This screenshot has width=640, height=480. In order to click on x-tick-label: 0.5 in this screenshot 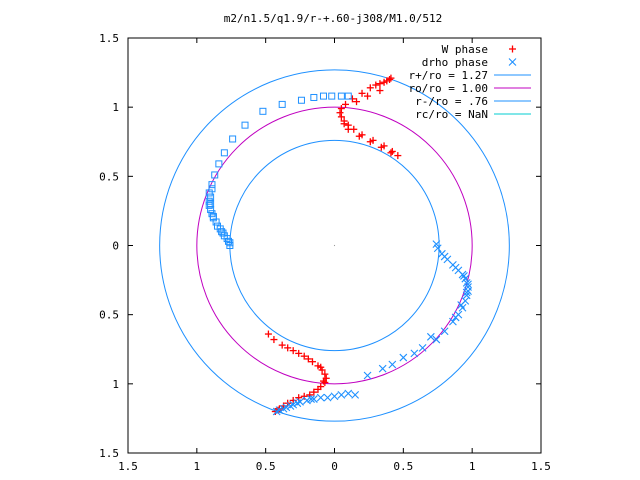, I will do `click(403, 466)`.